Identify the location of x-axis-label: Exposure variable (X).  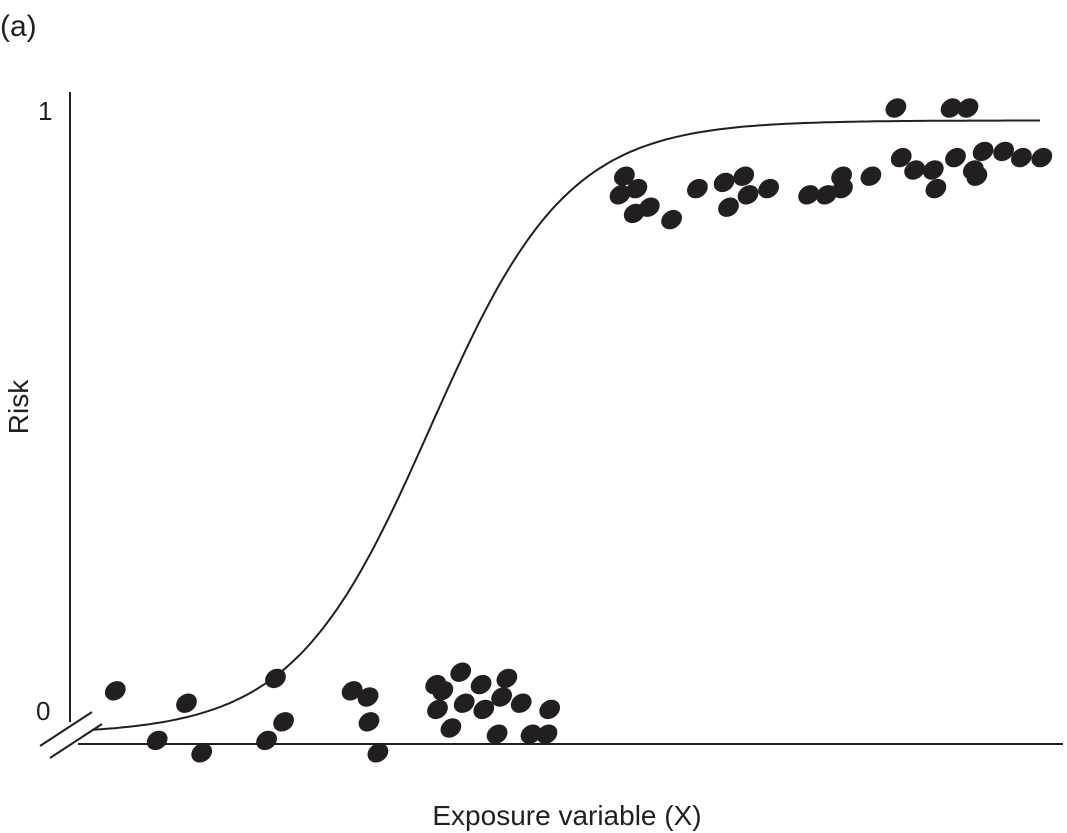
(566, 815).